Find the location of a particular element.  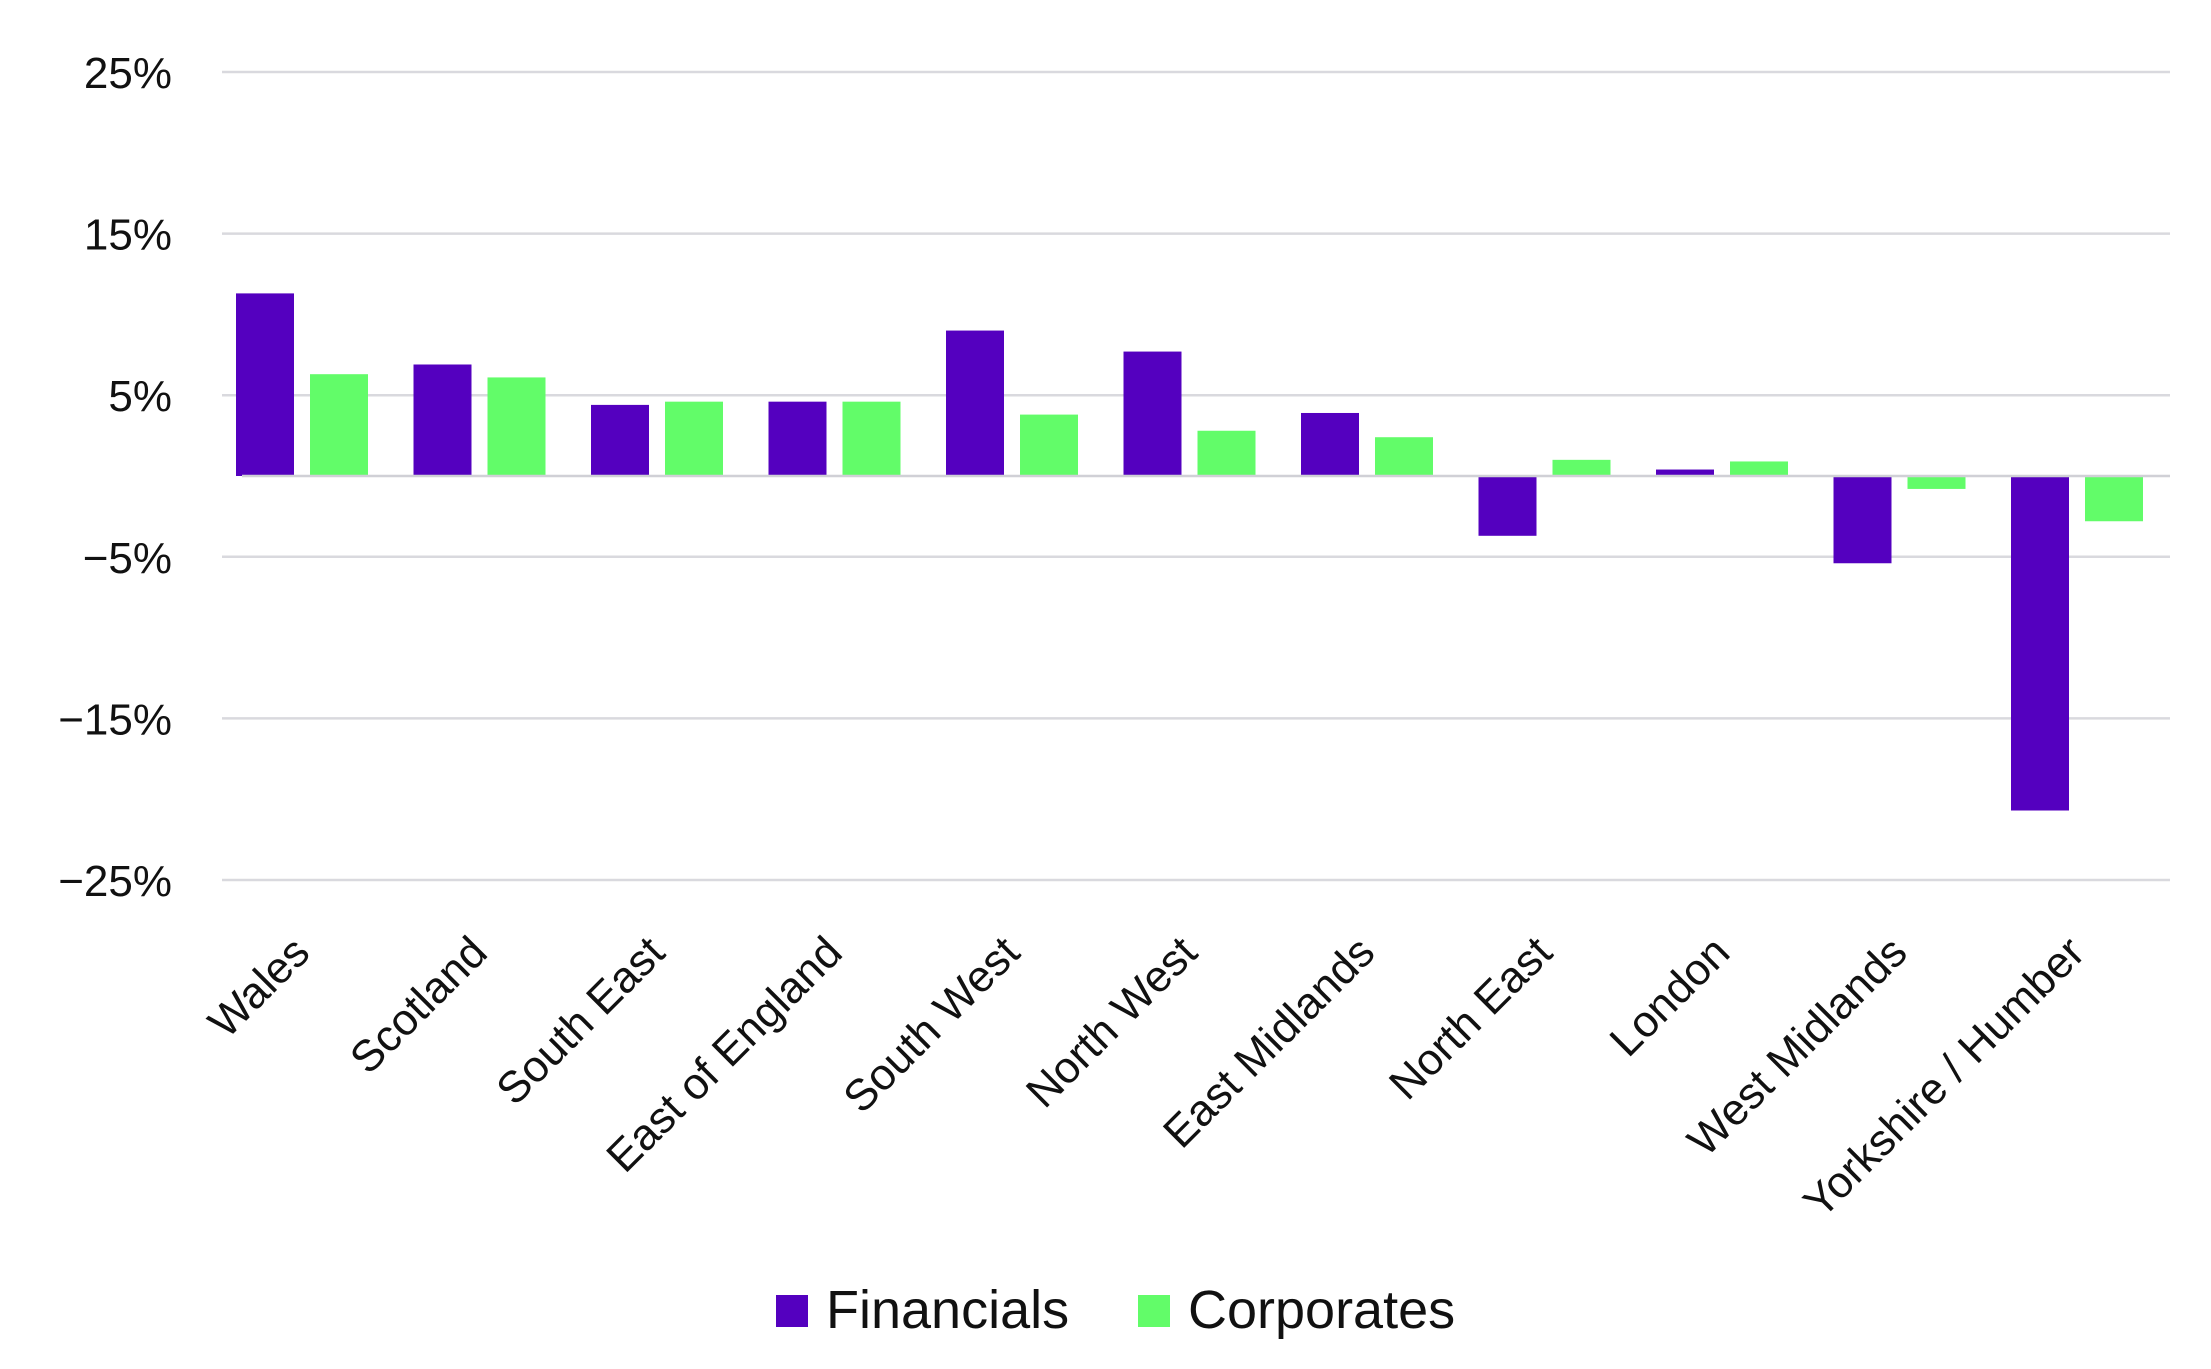

x-category-label: London is located at coordinates (1670, 996).